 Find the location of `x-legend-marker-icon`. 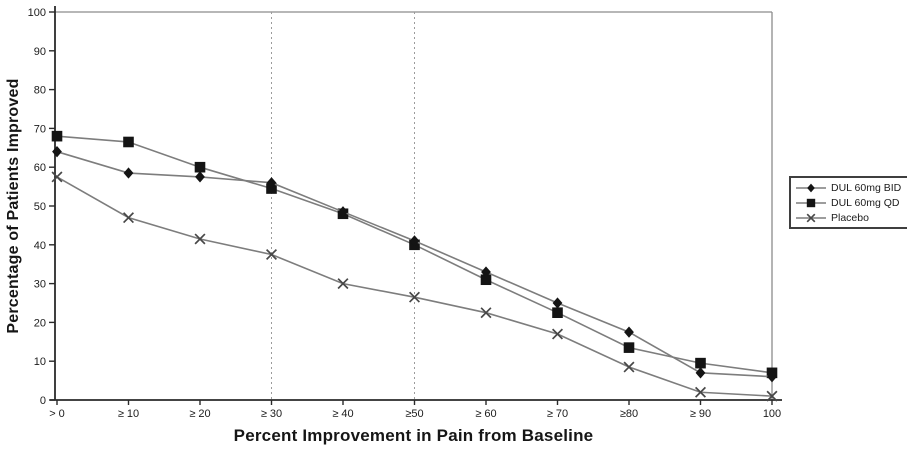

x-legend-marker-icon is located at coordinates (811, 217).